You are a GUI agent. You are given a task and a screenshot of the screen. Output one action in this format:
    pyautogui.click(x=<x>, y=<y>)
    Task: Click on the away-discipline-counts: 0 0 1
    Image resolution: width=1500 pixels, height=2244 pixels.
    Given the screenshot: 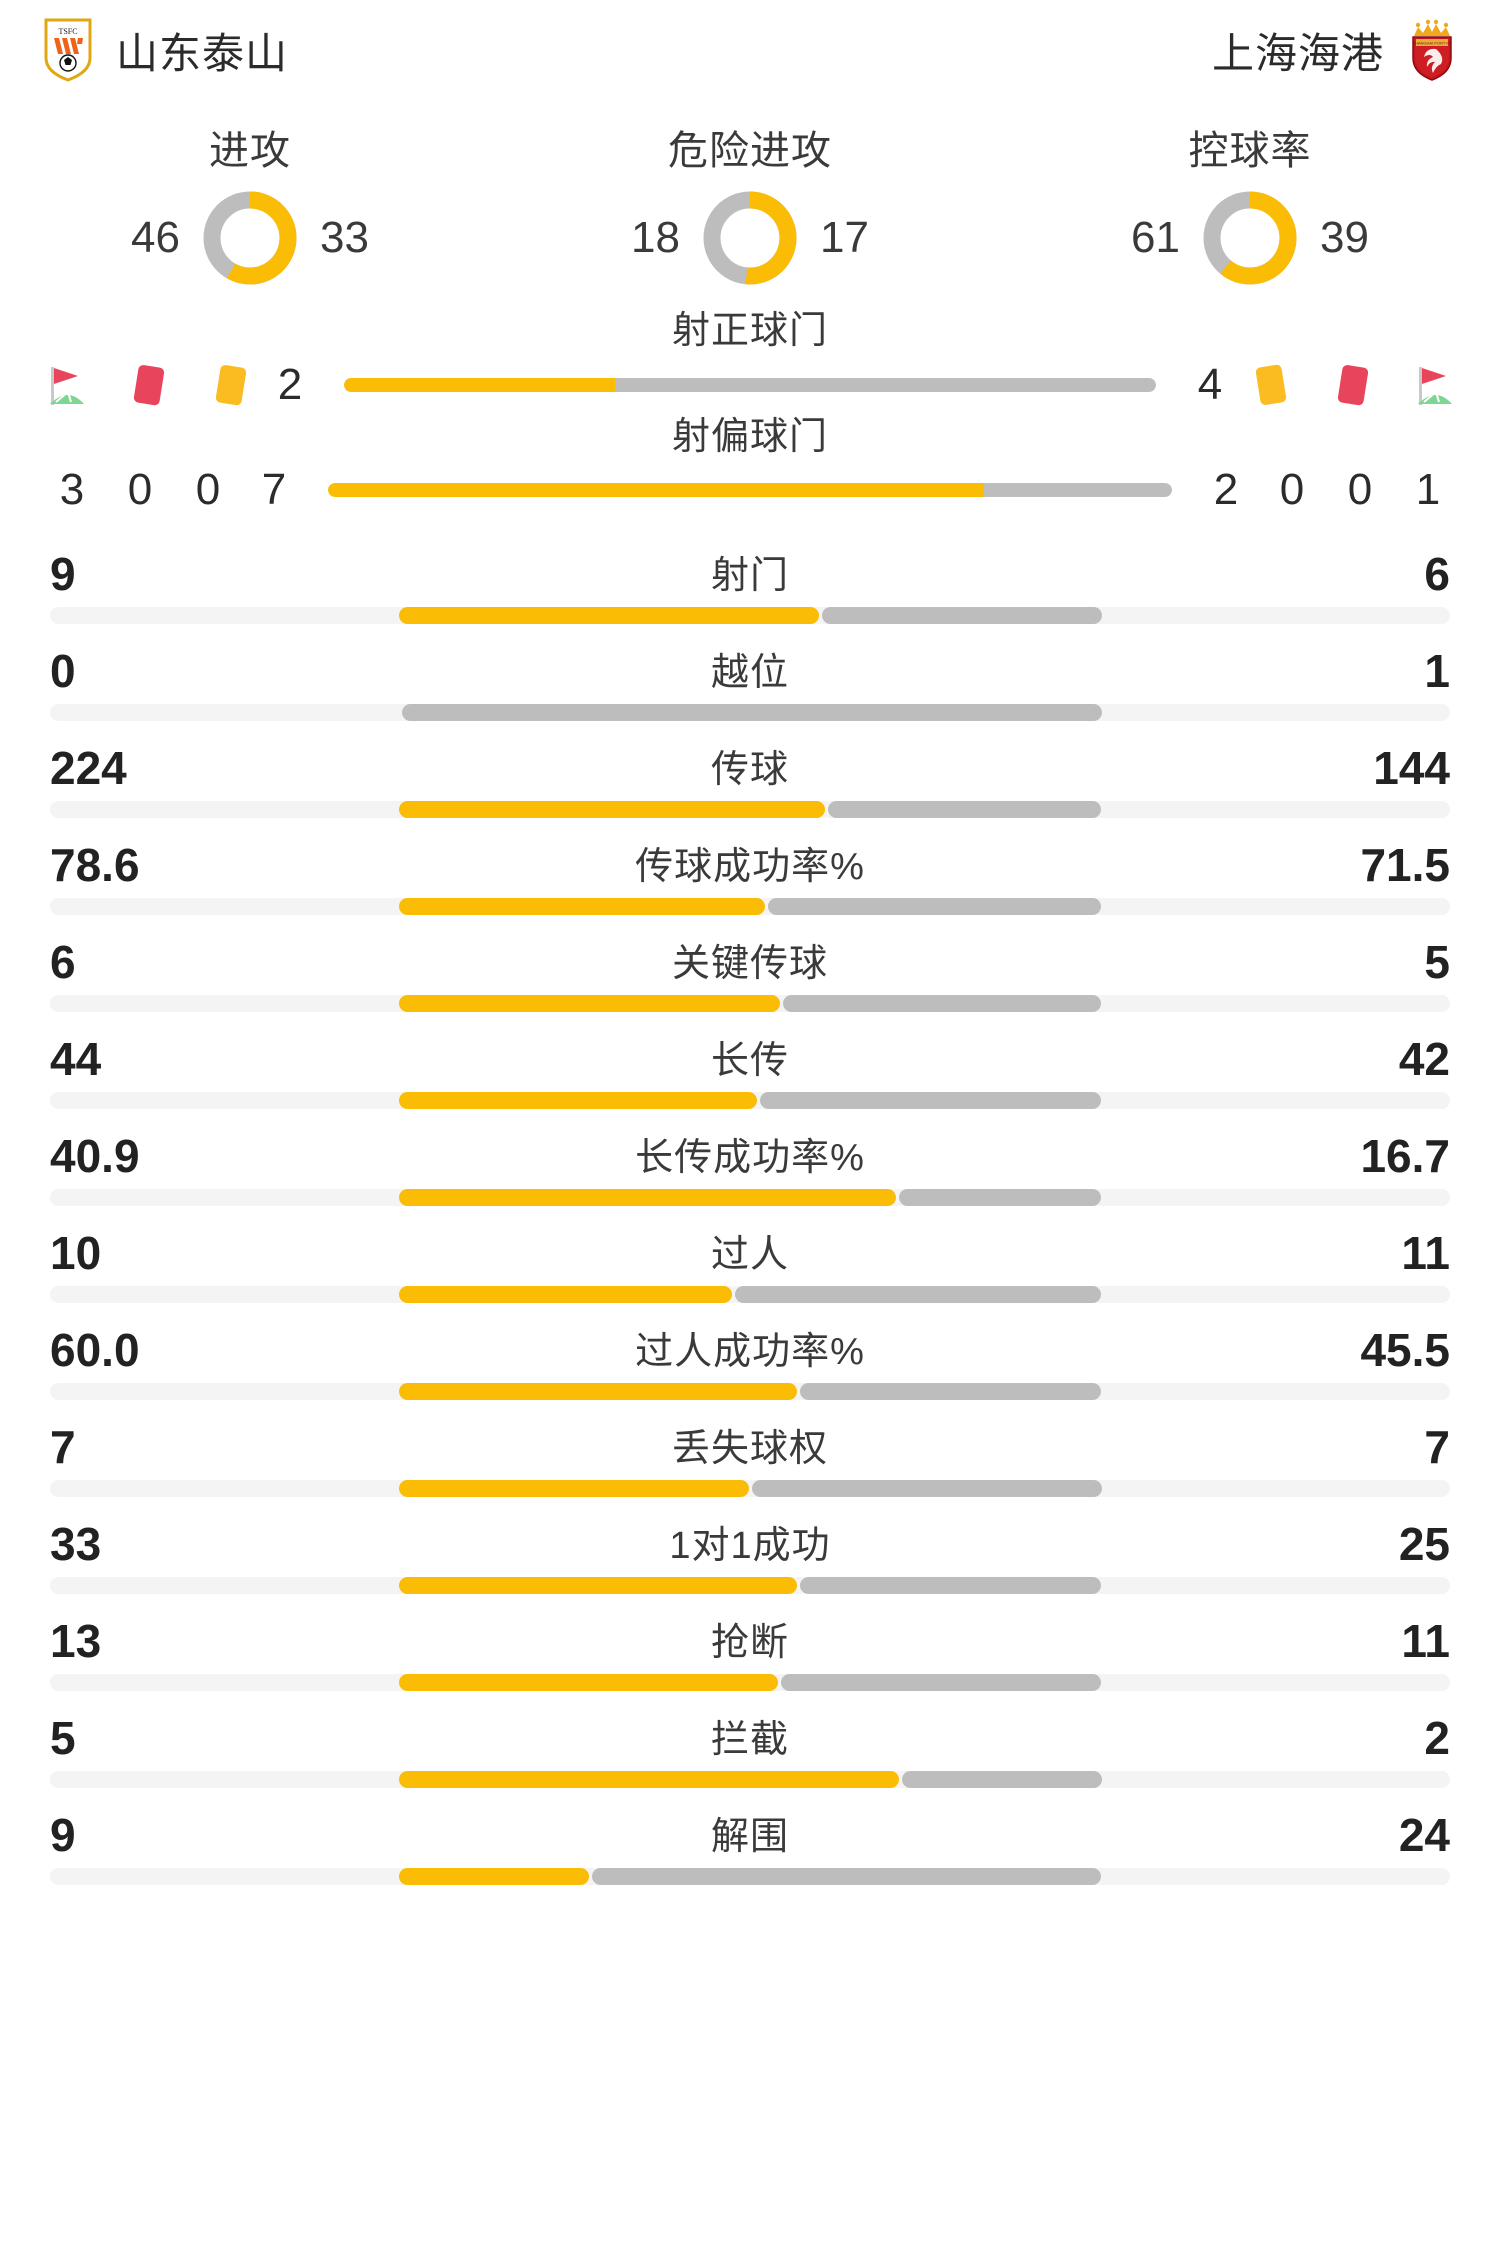 What is the action you would take?
    pyautogui.click(x=1360, y=490)
    